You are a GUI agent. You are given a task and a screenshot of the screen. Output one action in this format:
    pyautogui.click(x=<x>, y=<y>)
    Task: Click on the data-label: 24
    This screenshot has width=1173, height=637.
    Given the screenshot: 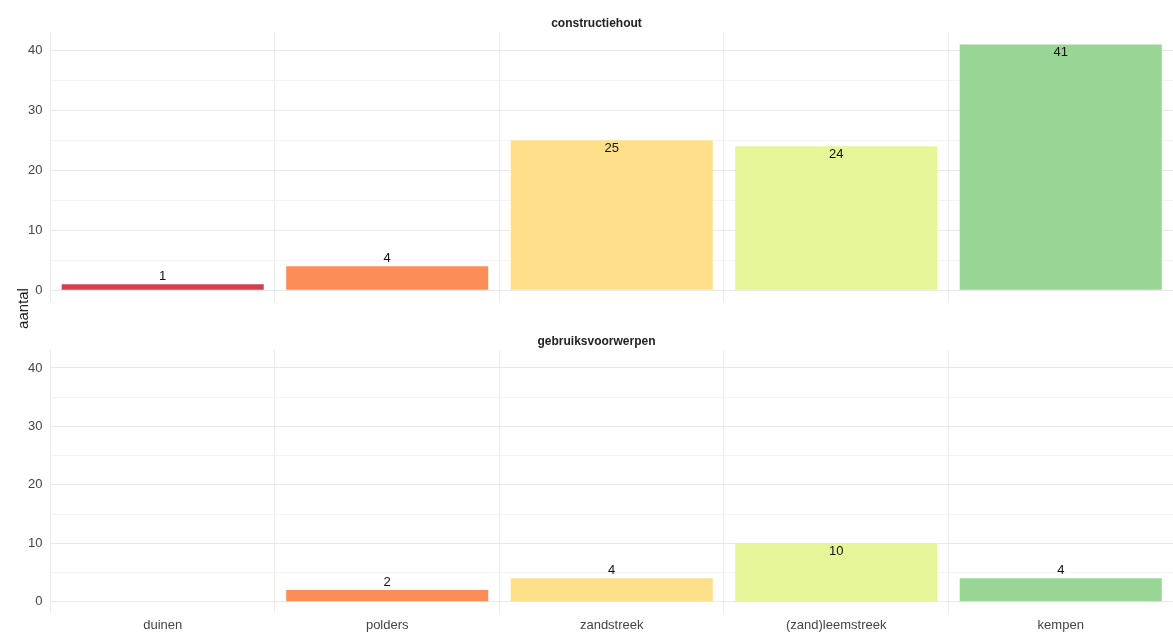 What is the action you would take?
    pyautogui.click(x=836, y=154)
    